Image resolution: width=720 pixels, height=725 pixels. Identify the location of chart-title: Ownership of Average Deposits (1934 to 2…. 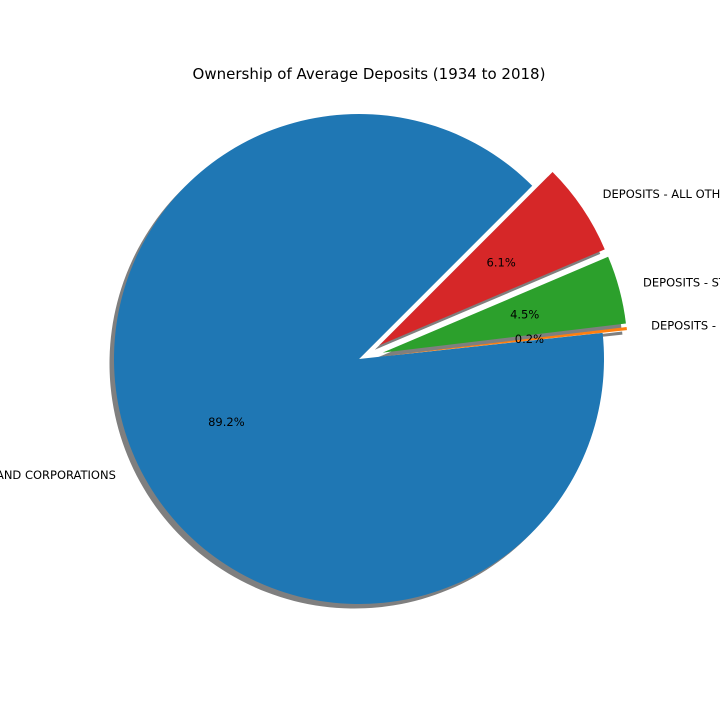
(369, 74).